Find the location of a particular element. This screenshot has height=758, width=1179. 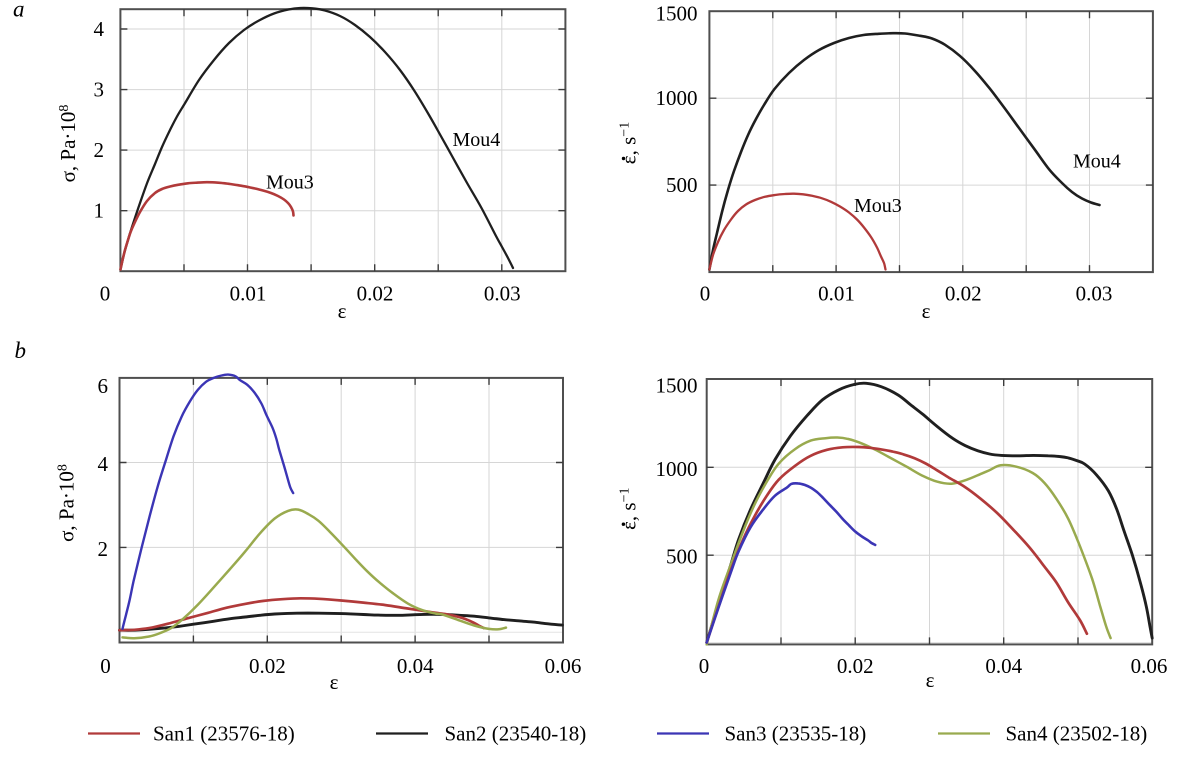

svg-text: 1 is located at coordinates (99, 211).